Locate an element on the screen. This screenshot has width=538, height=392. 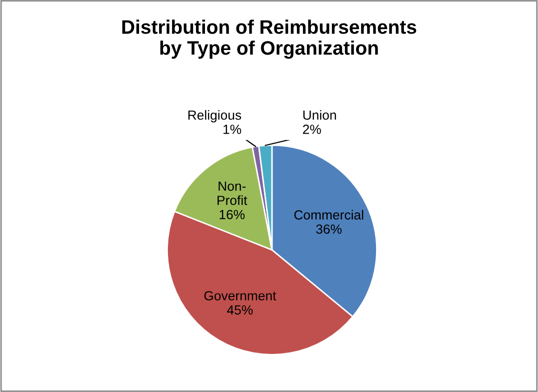
data-label: 2% is located at coordinates (311, 129).